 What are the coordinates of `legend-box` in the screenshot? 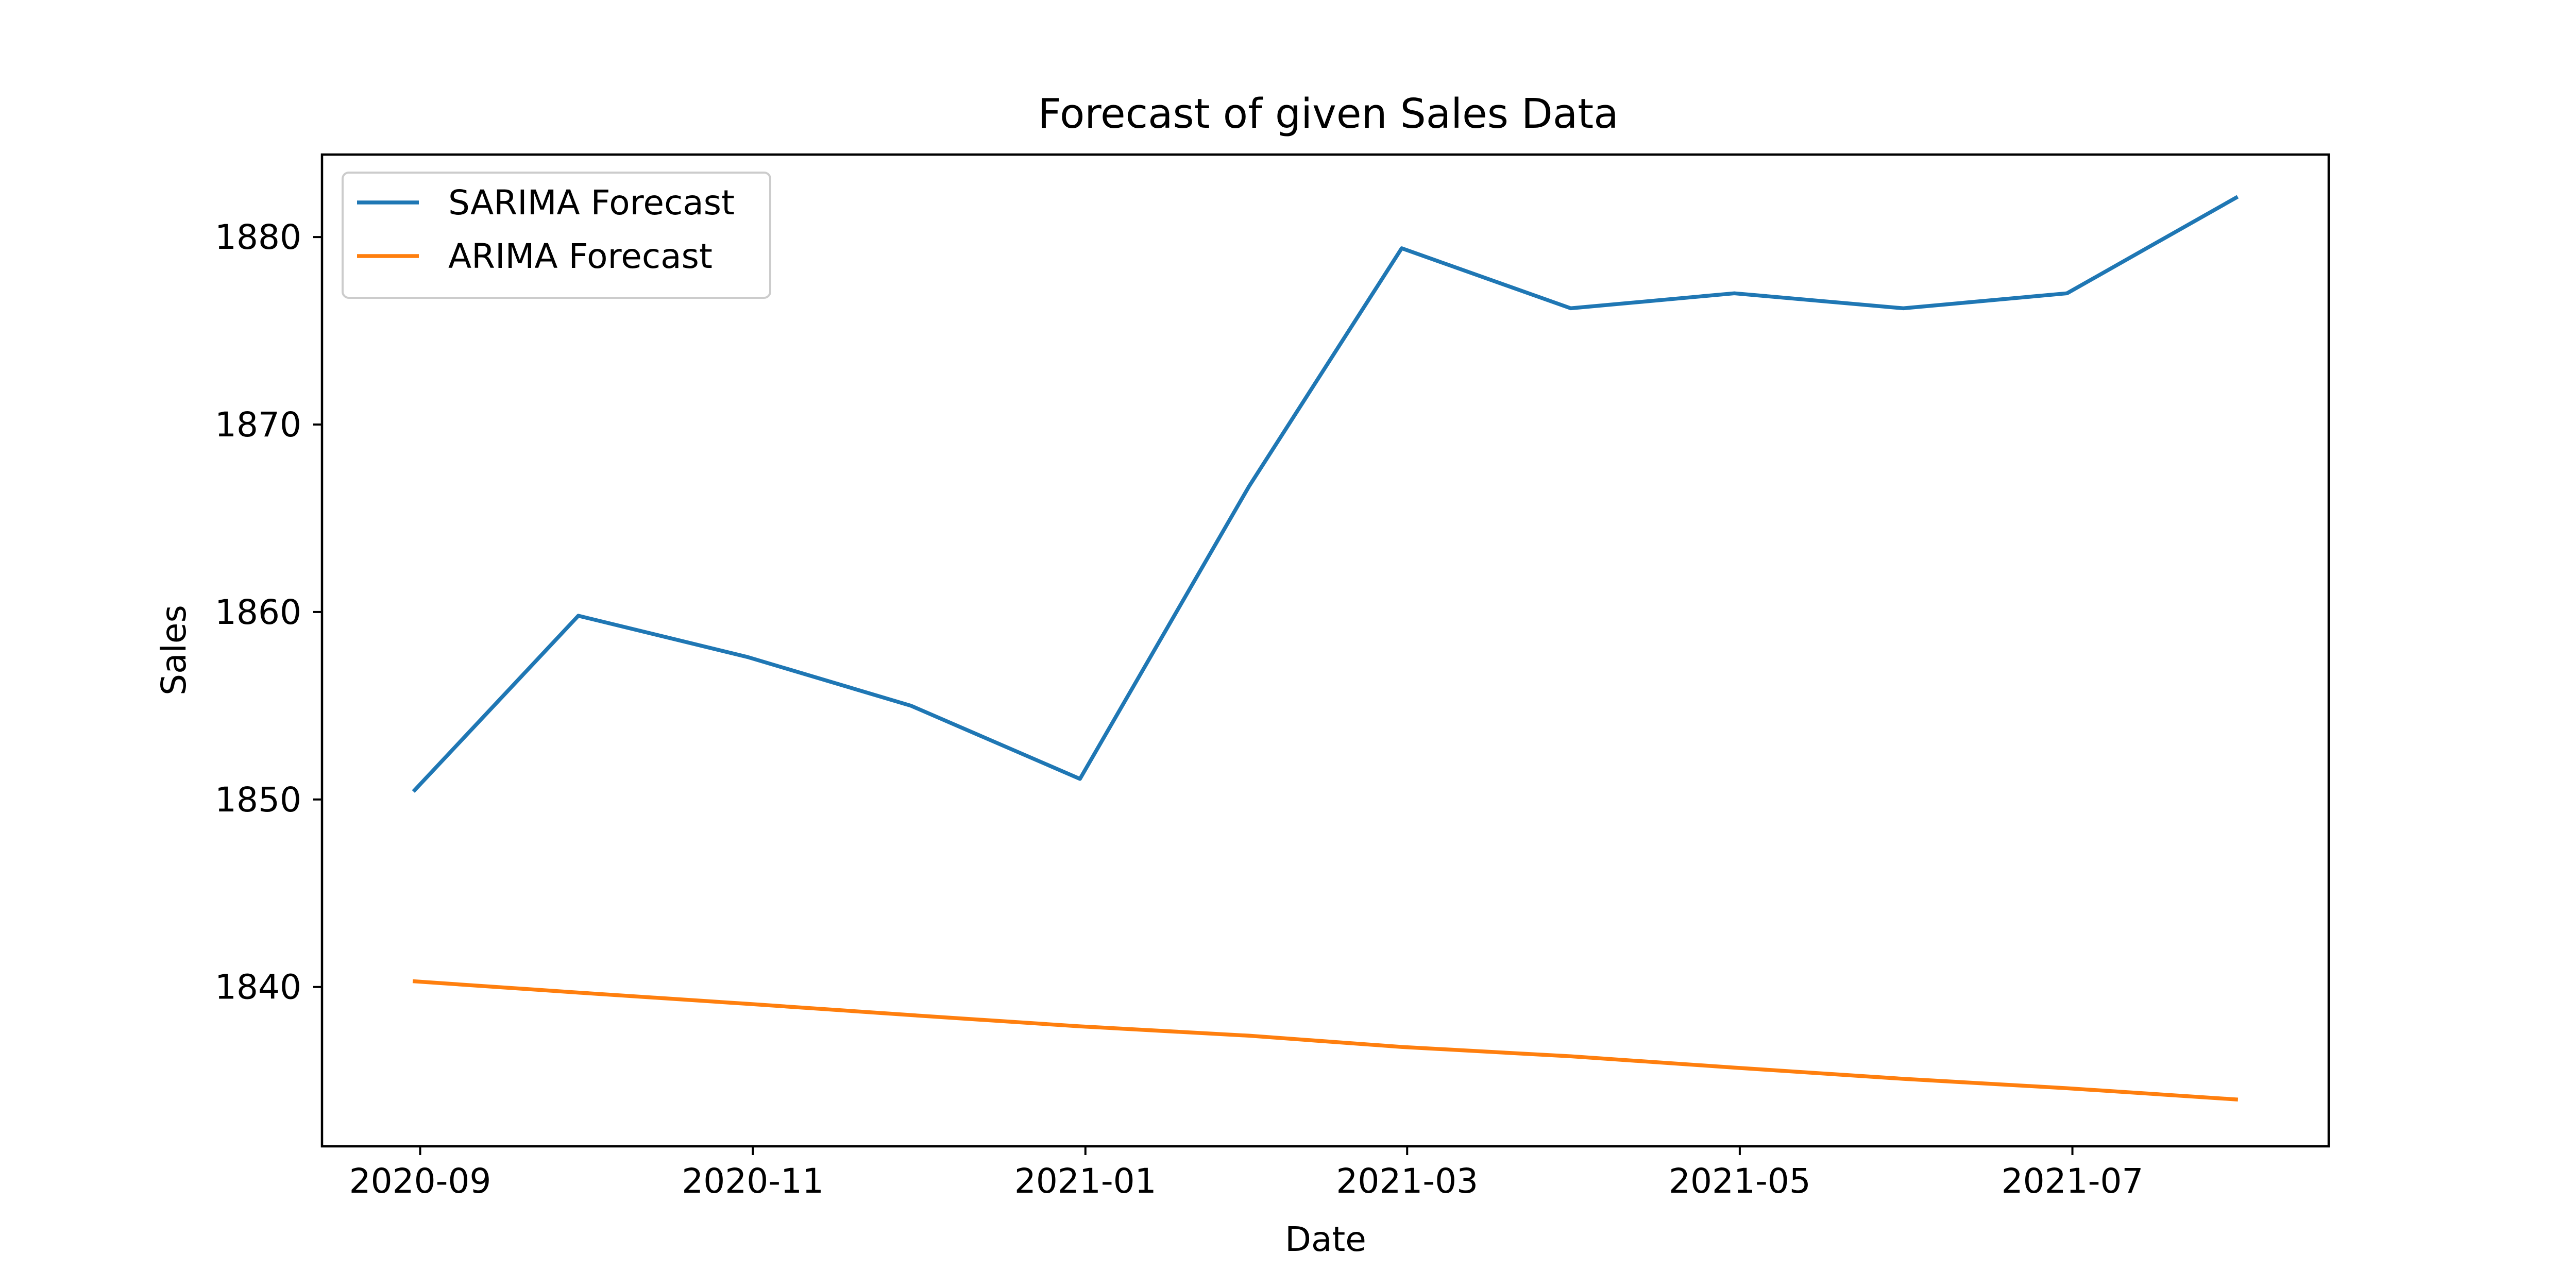 It's located at (556, 235).